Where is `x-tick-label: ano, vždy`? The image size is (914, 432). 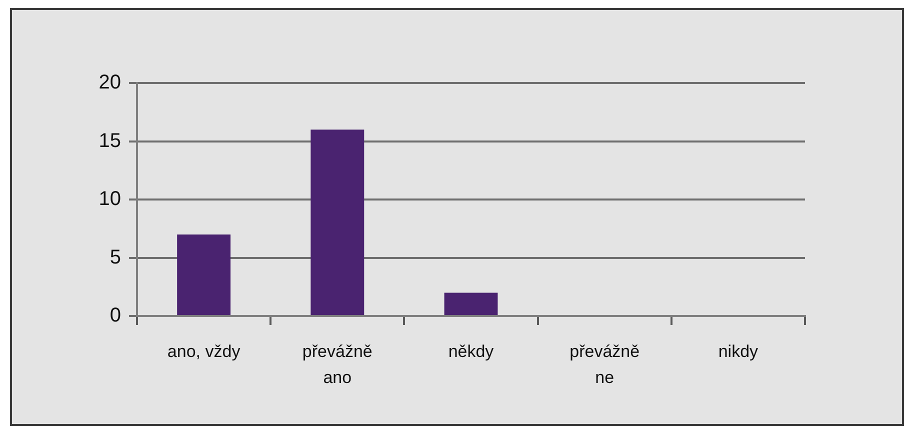 x-tick-label: ano, vždy is located at coordinates (204, 351).